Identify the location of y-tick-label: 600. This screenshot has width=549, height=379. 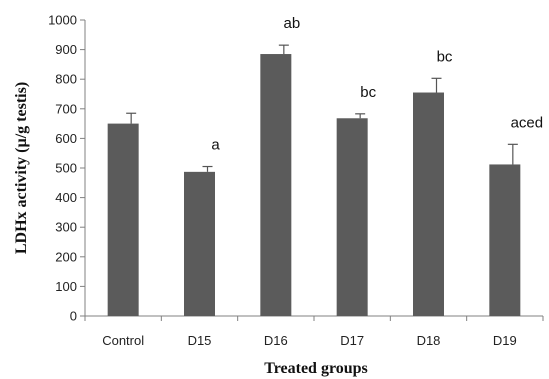
(66, 138).